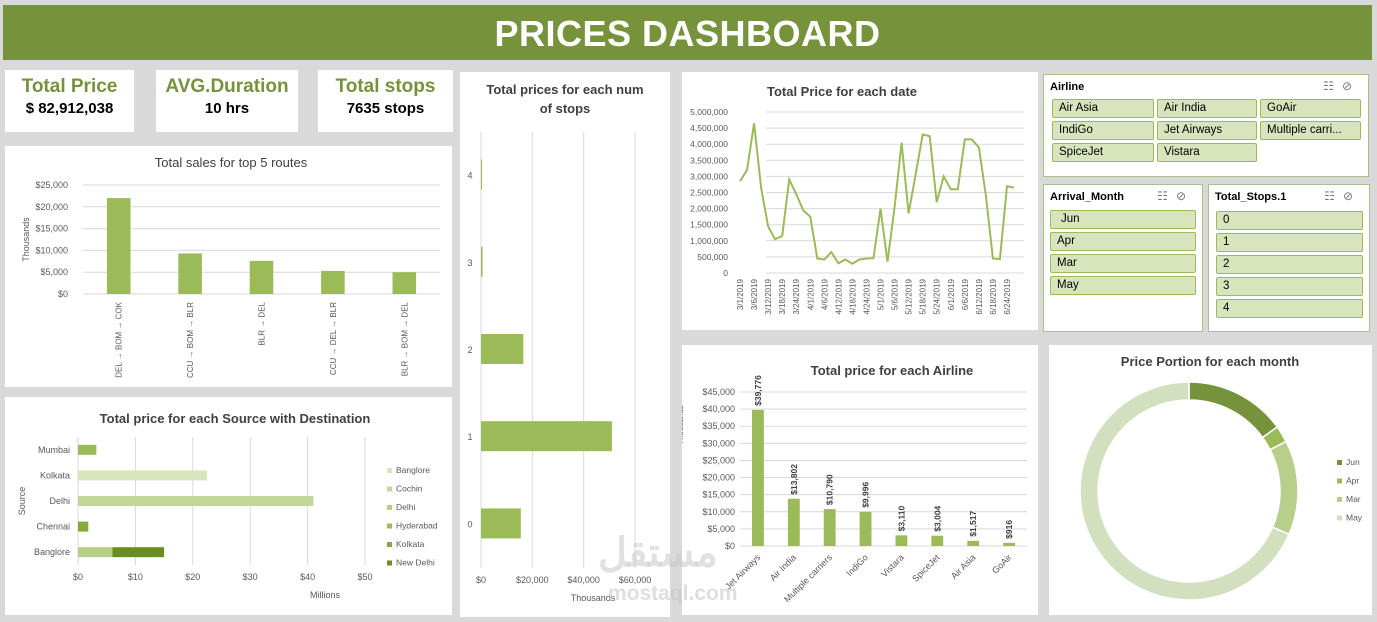  I want to click on slicer-title: Arrival_Month, so click(1087, 197).